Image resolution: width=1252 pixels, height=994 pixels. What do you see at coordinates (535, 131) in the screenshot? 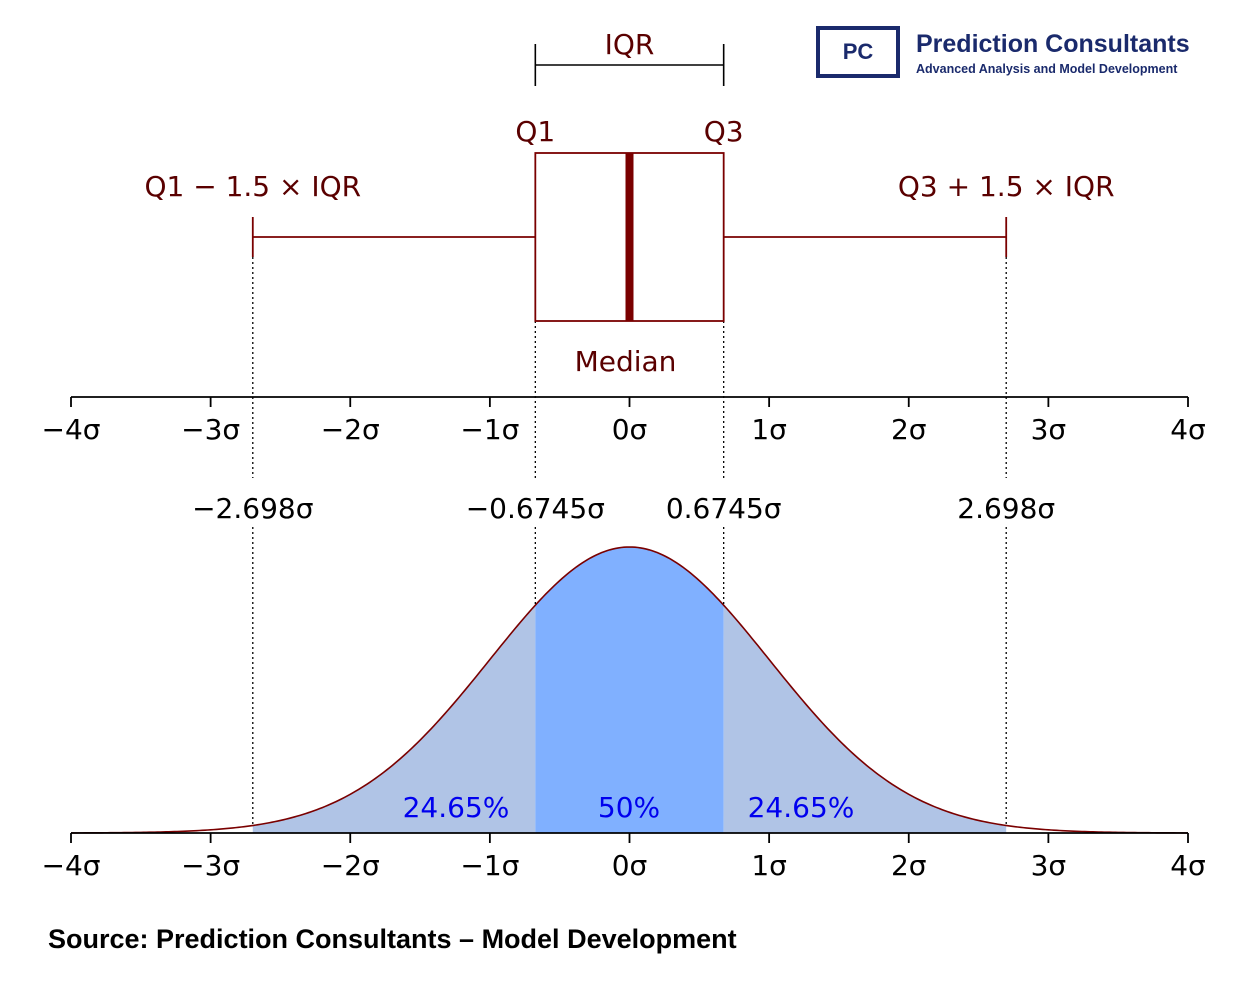
I see `q1-label: Q1` at bounding box center [535, 131].